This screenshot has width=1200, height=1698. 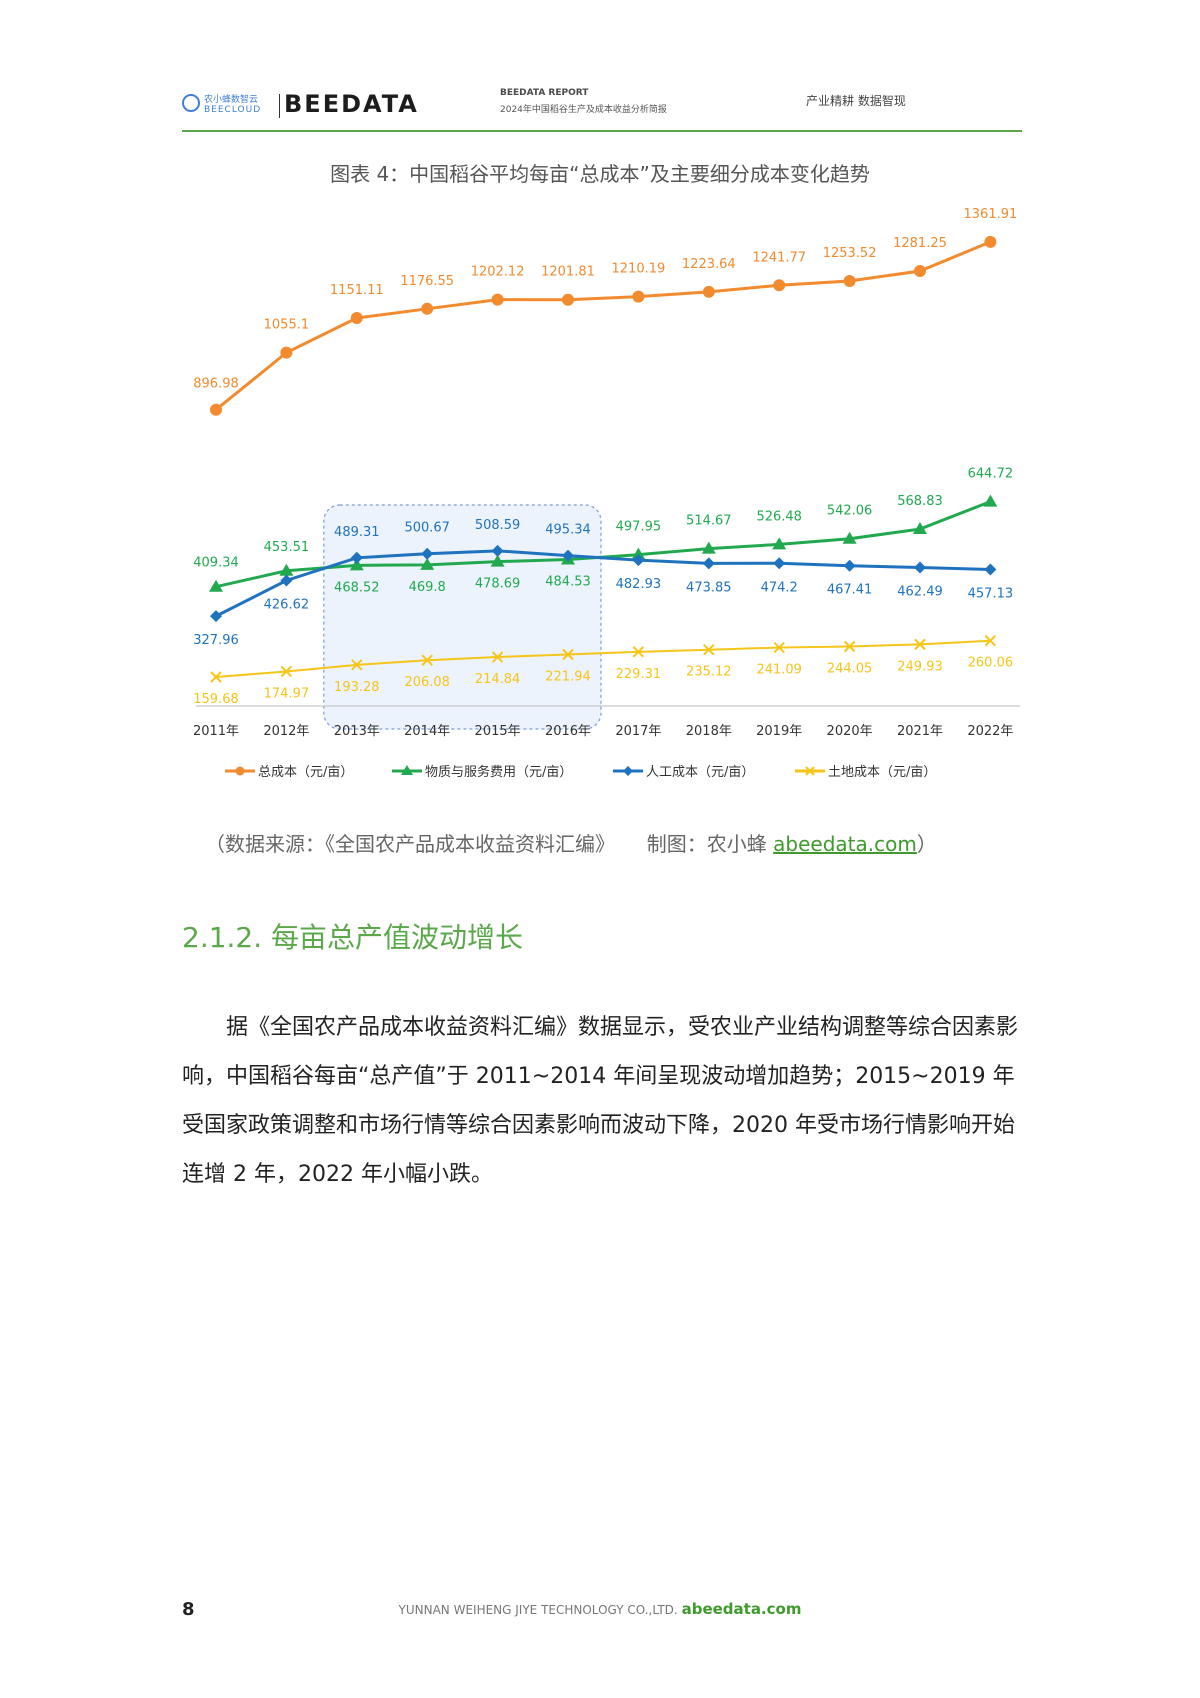 What do you see at coordinates (357, 532) in the screenshot?
I see `data-label: 489.31` at bounding box center [357, 532].